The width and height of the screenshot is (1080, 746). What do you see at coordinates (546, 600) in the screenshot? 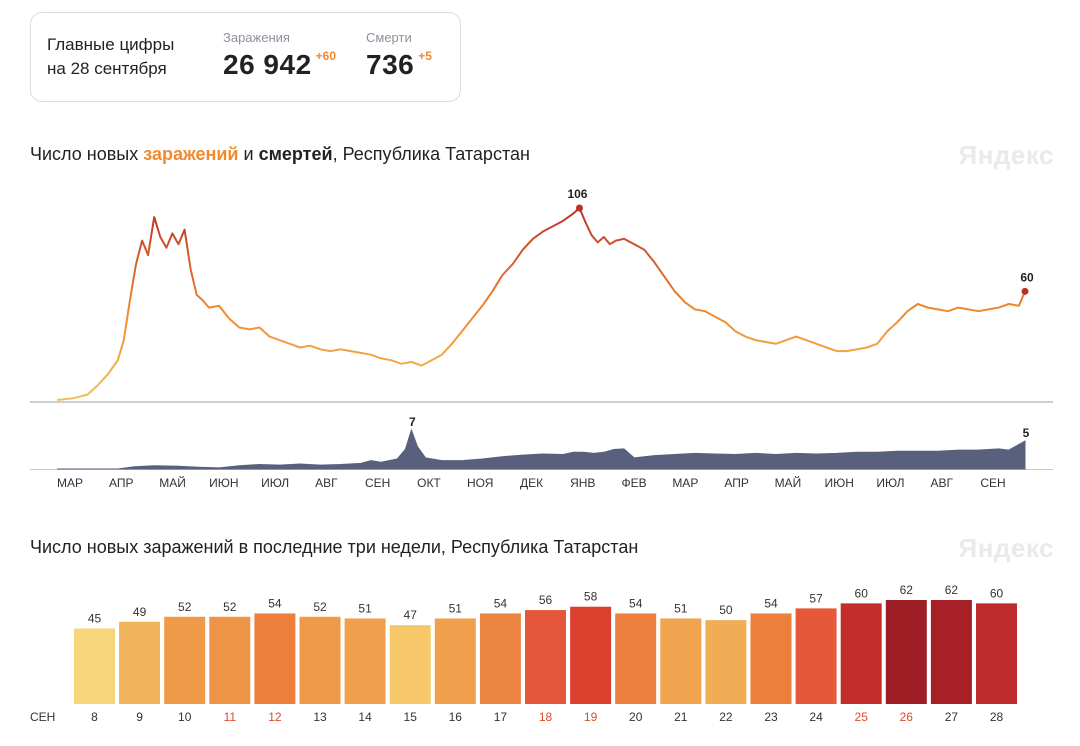
I see `bar-value-label: 56` at bounding box center [546, 600].